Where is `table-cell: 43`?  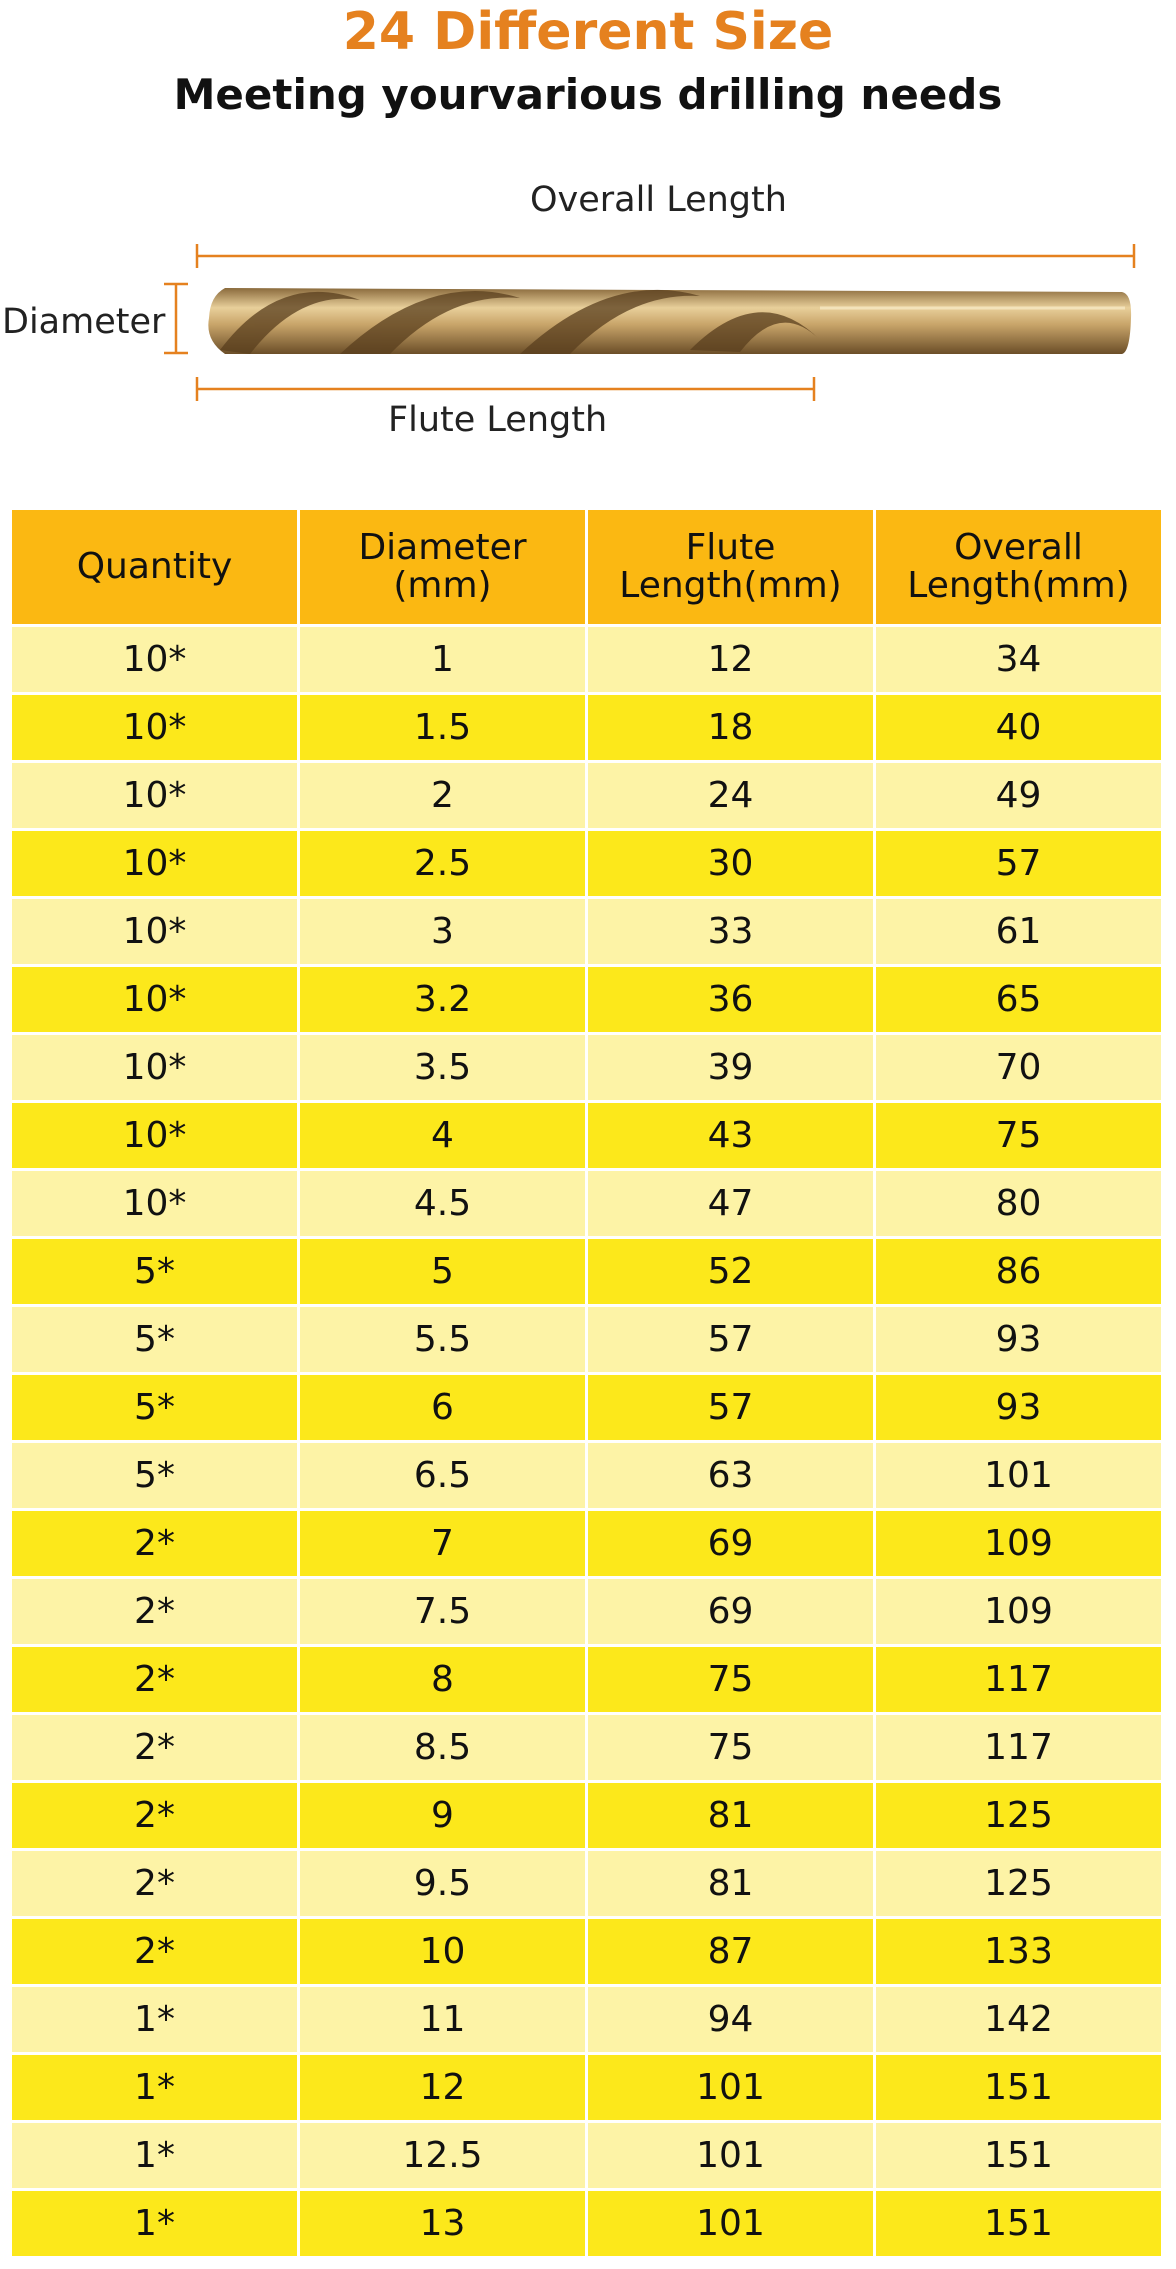
table-cell: 43 is located at coordinates (730, 1135).